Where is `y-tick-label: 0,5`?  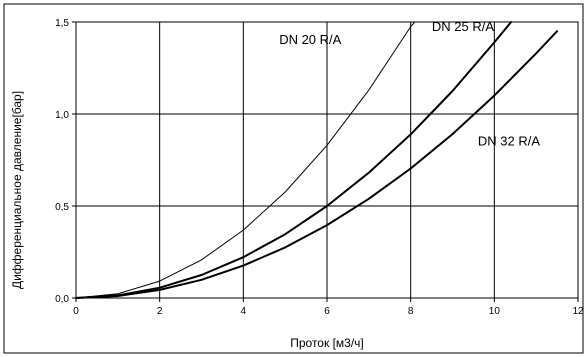
y-tick-label: 0,5 is located at coordinates (62, 207).